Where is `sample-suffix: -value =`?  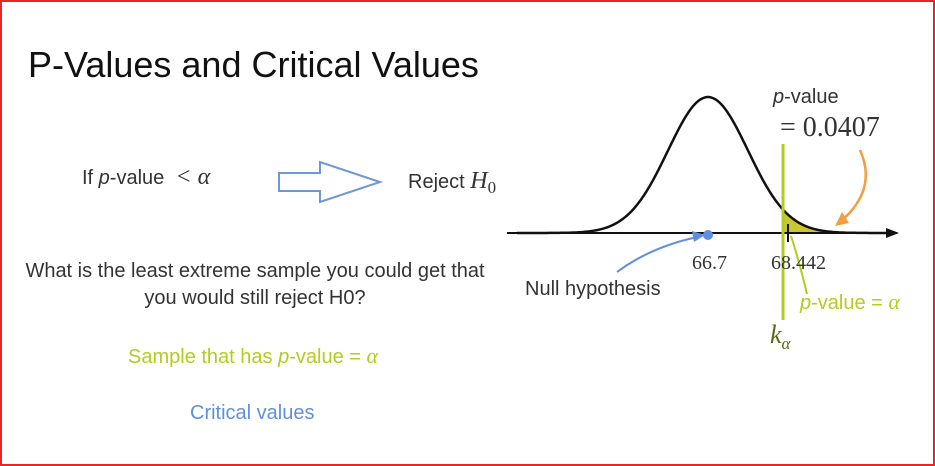
sample-suffix: -value = is located at coordinates (328, 357).